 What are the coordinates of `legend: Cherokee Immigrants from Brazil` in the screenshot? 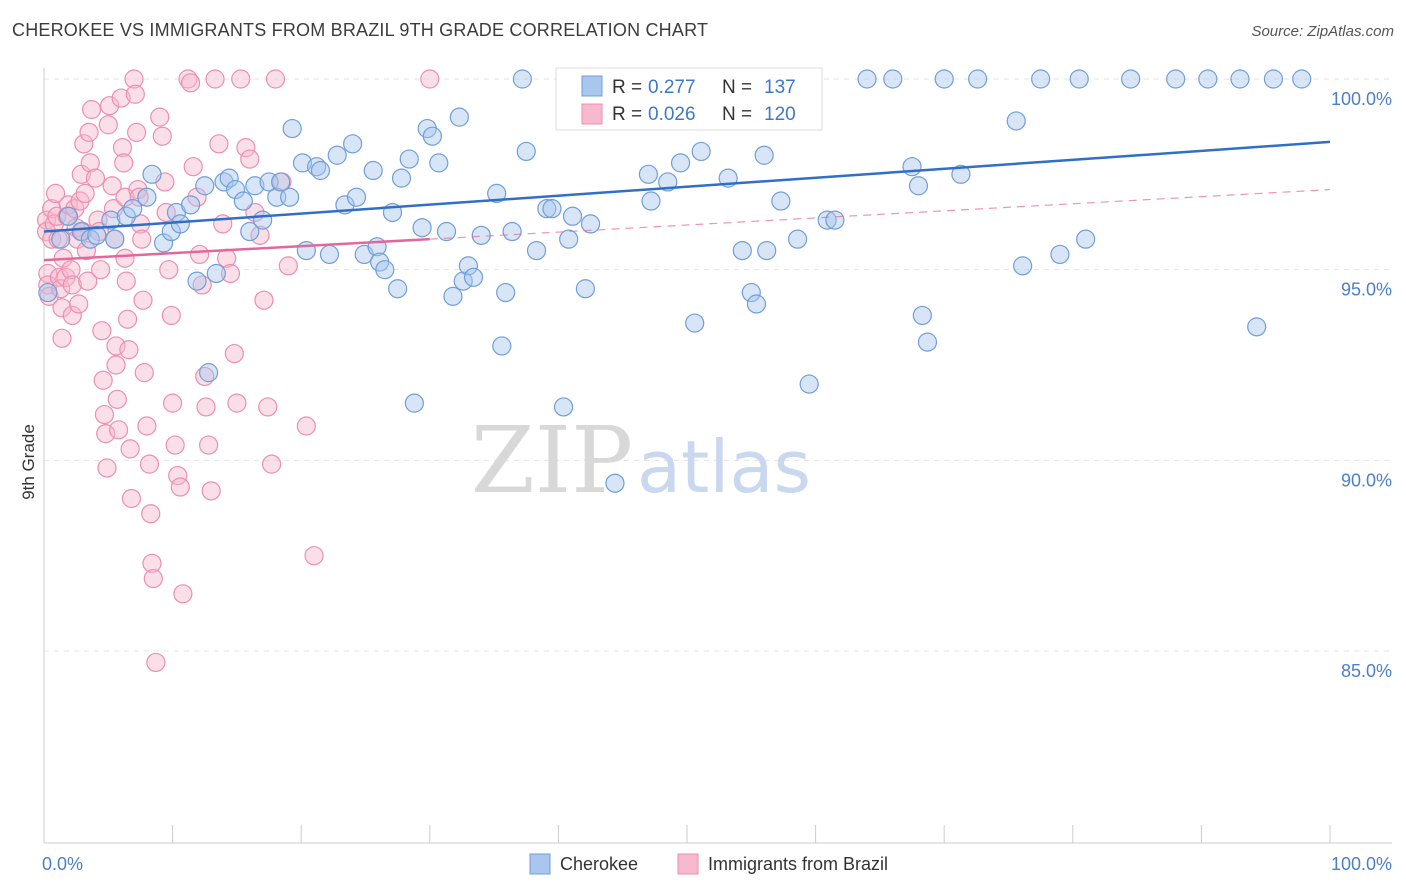 It's located at (708, 864).